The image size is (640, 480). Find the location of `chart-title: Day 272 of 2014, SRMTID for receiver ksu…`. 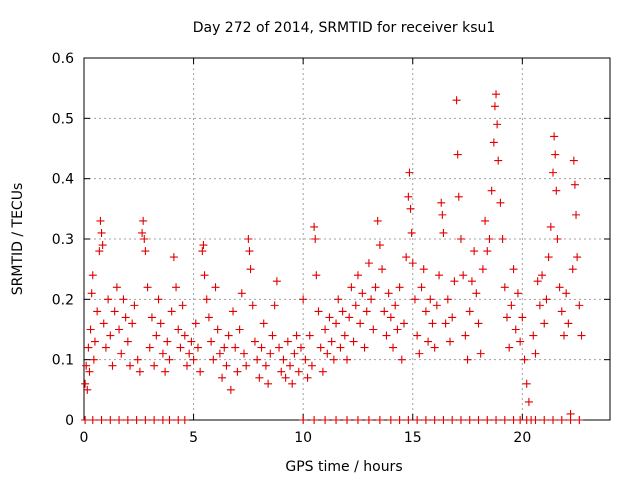

chart-title: Day 272 of 2014, SRMTID for receiver ksu… is located at coordinates (344, 28).